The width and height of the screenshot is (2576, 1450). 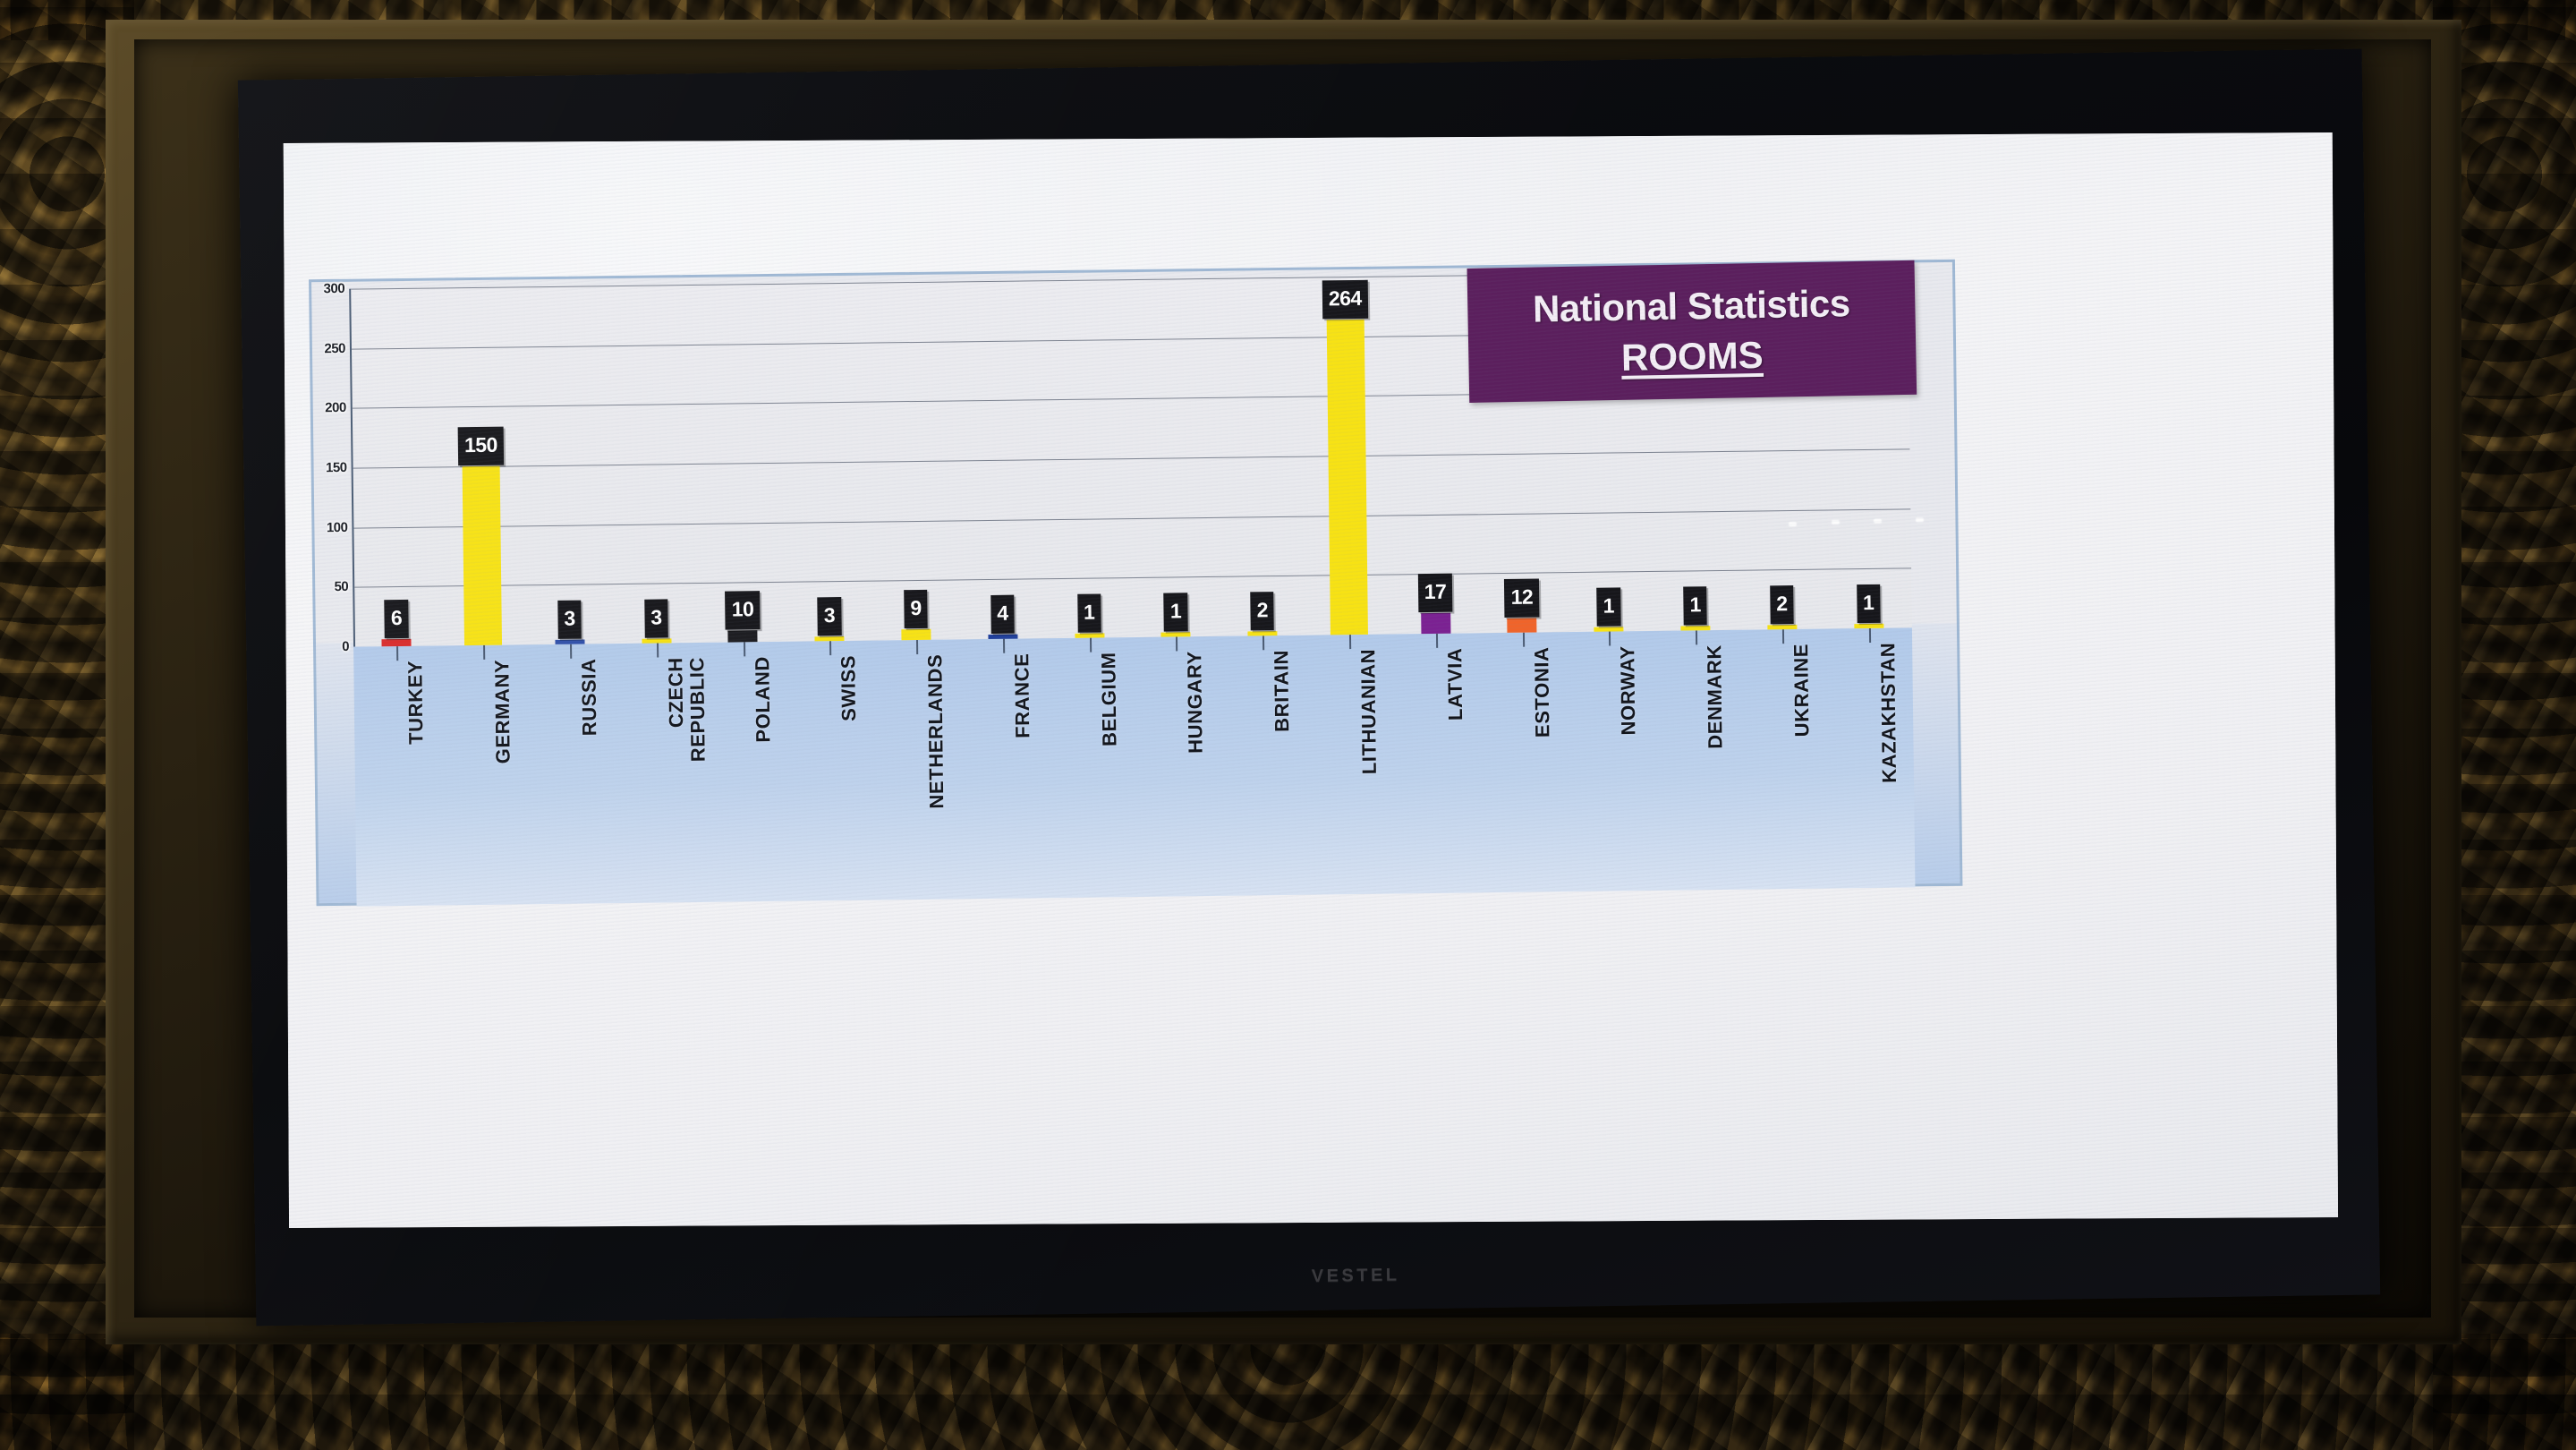 I want to click on chart-title-secondary: ROOMS, so click(x=1692, y=356).